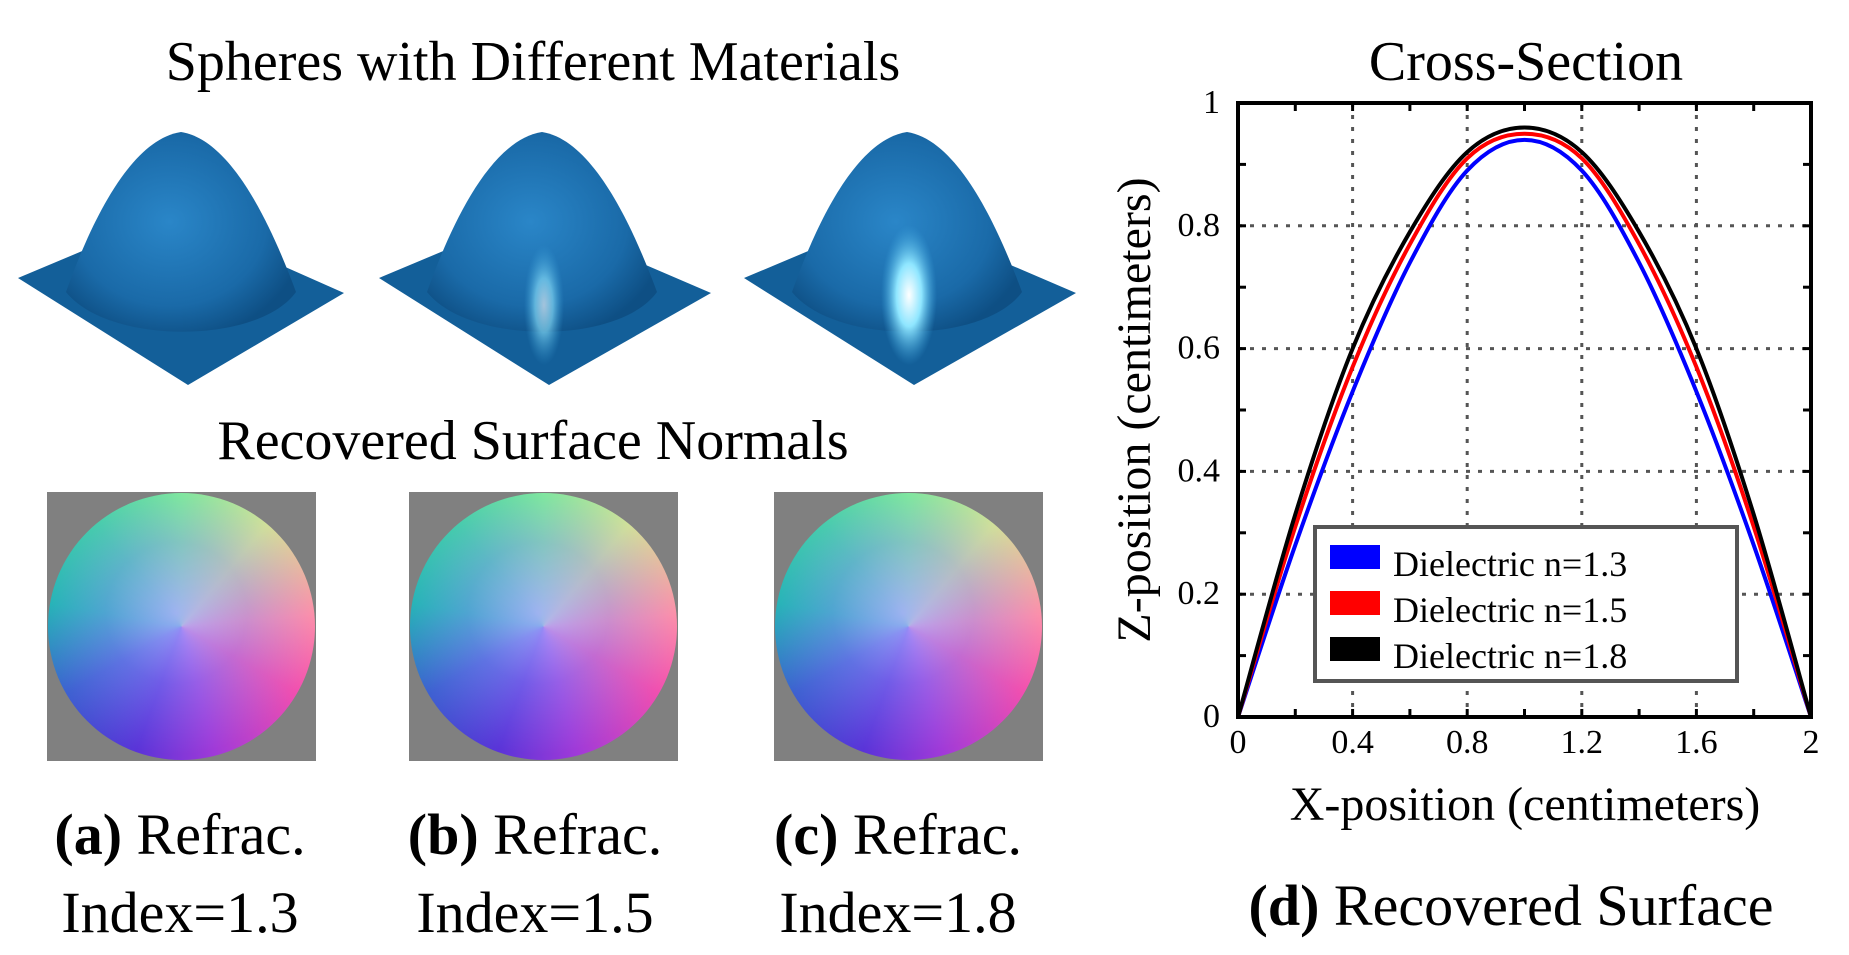  I want to click on sphere-a, so click(181, 258).